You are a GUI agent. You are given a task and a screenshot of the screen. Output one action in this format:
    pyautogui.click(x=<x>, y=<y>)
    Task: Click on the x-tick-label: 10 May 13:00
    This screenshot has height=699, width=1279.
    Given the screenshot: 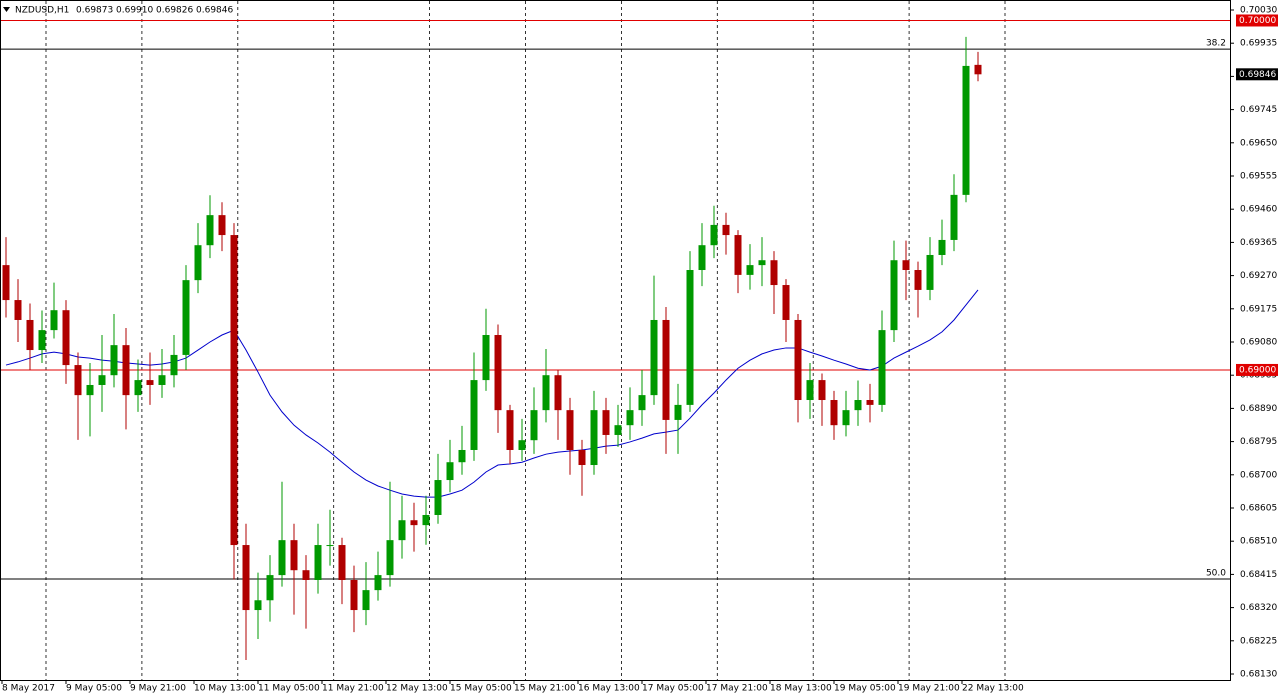 What is the action you would take?
    pyautogui.click(x=225, y=689)
    